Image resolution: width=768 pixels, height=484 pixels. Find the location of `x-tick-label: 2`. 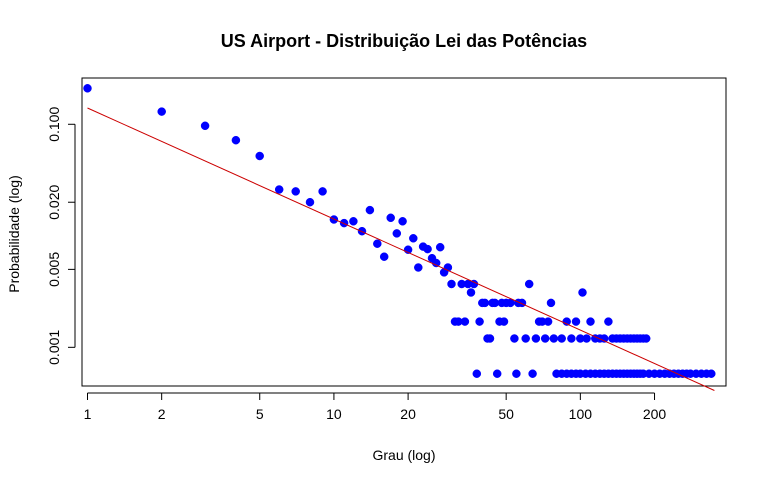

x-tick-label: 2 is located at coordinates (162, 414).